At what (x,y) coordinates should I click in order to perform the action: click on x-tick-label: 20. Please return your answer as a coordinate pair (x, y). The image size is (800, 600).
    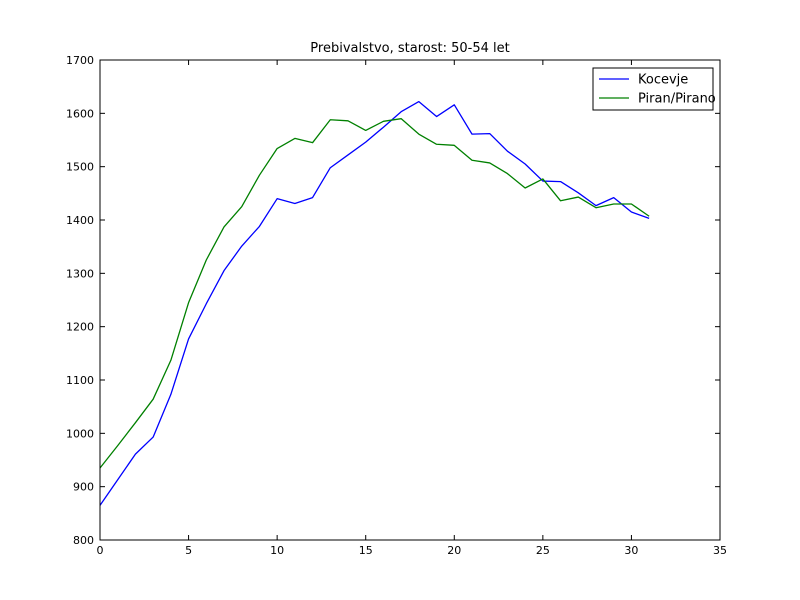
    Looking at the image, I should click on (454, 550).